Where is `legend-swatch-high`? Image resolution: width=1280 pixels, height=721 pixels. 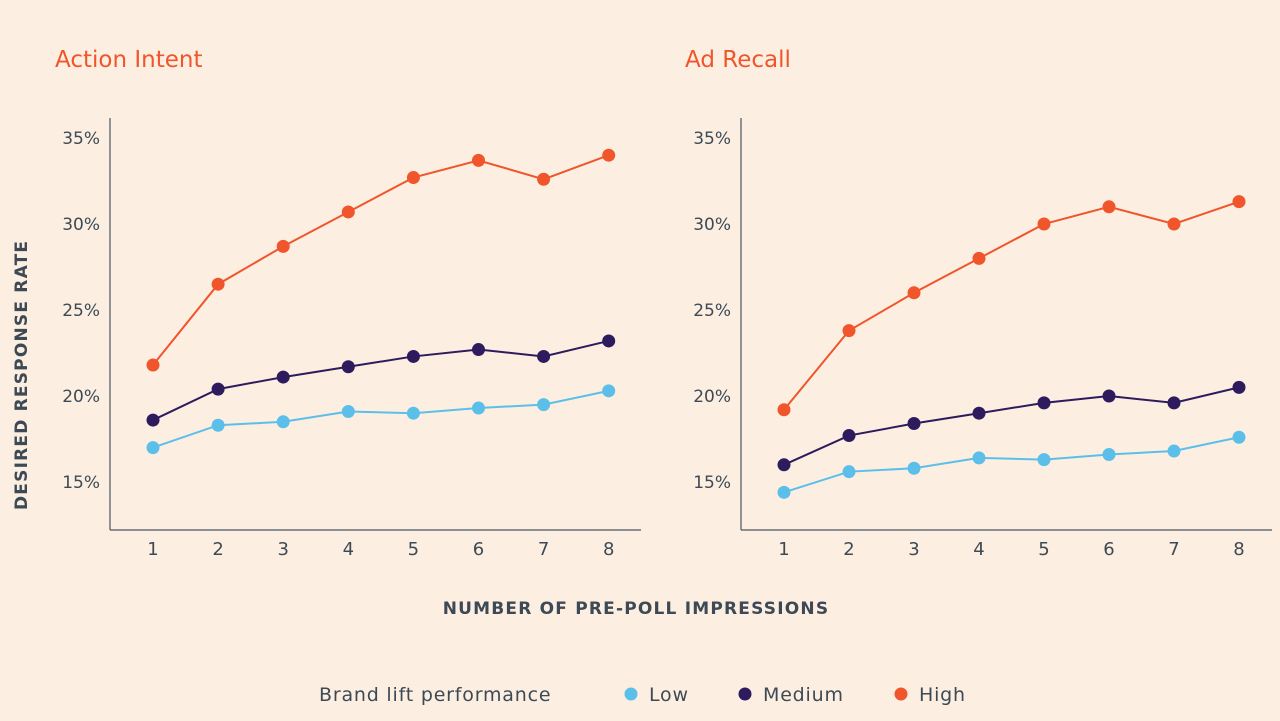 legend-swatch-high is located at coordinates (901, 694).